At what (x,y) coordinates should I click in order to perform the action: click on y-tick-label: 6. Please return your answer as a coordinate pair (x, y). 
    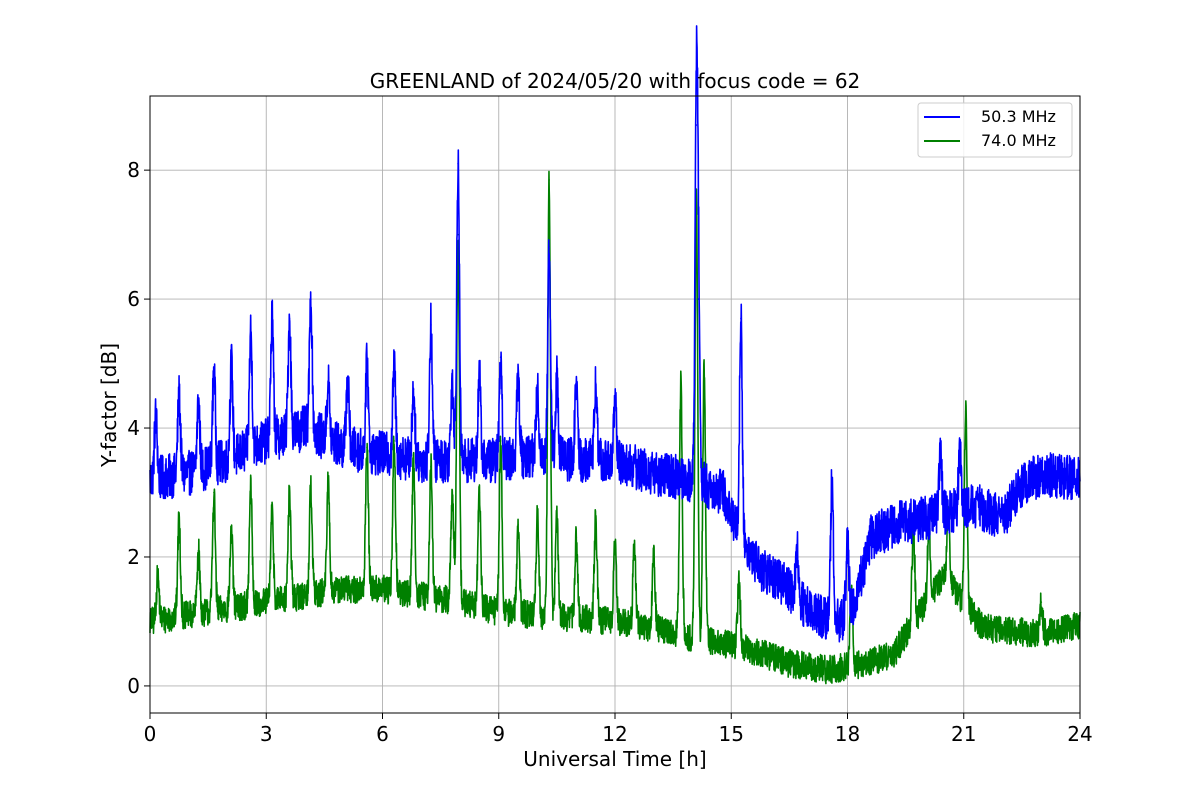
    Looking at the image, I should click on (133, 299).